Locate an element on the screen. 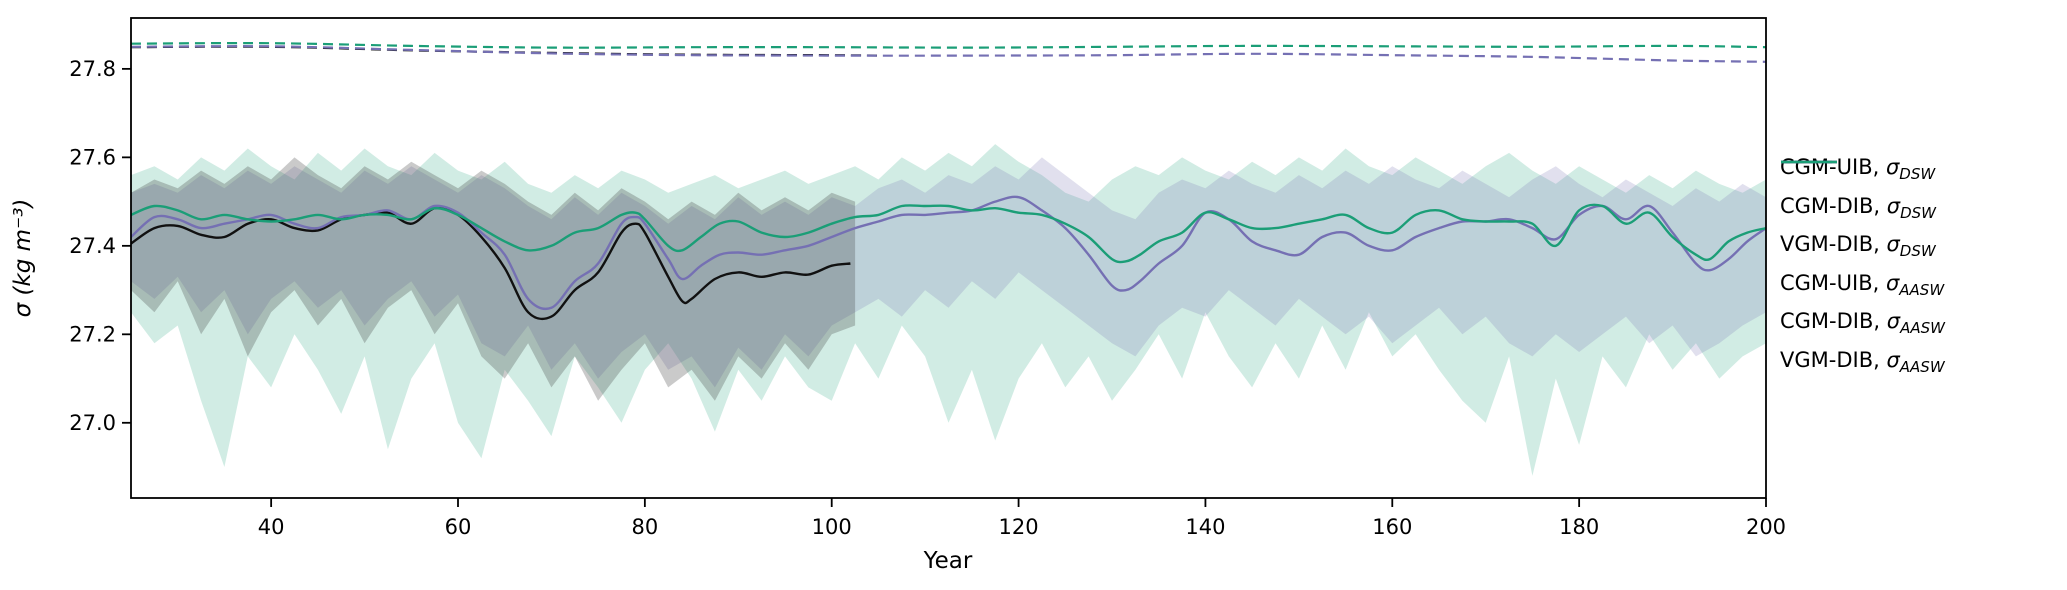 This screenshot has width=2067, height=590. y-tick-label: 27.8 is located at coordinates (92, 69).